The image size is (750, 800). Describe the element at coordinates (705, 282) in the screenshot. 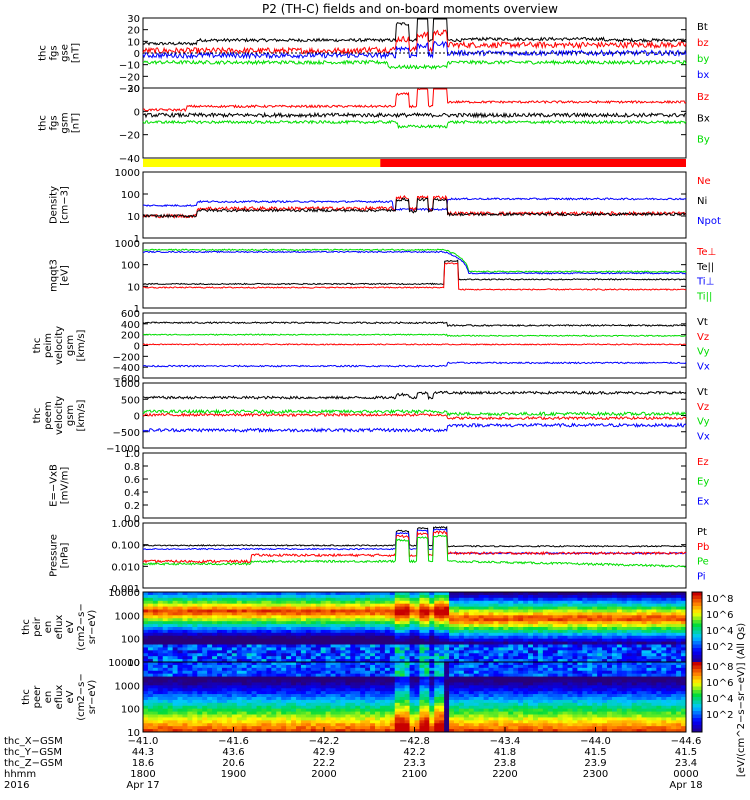

I see `legend-Ti⊥: Ti⊥` at that location.